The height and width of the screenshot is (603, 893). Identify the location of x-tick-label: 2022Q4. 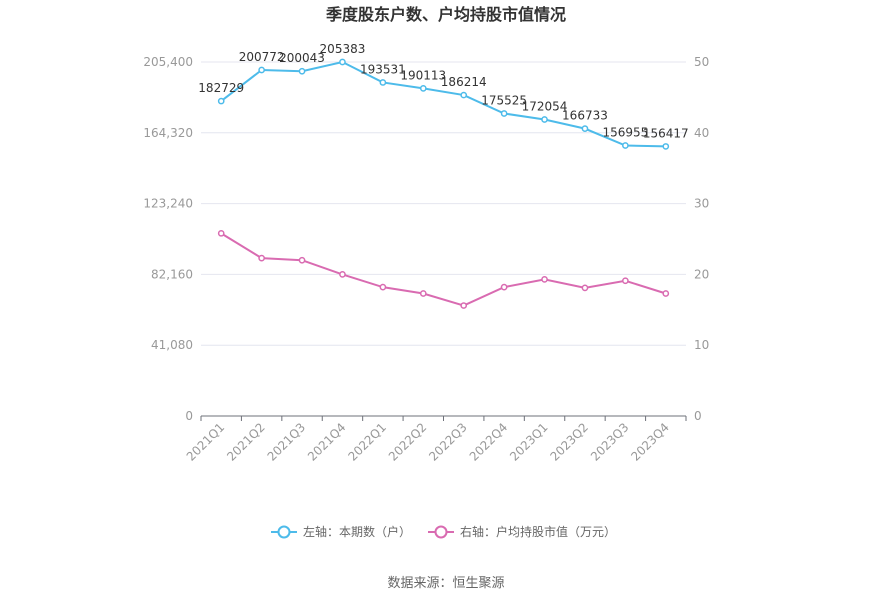
(489, 442).